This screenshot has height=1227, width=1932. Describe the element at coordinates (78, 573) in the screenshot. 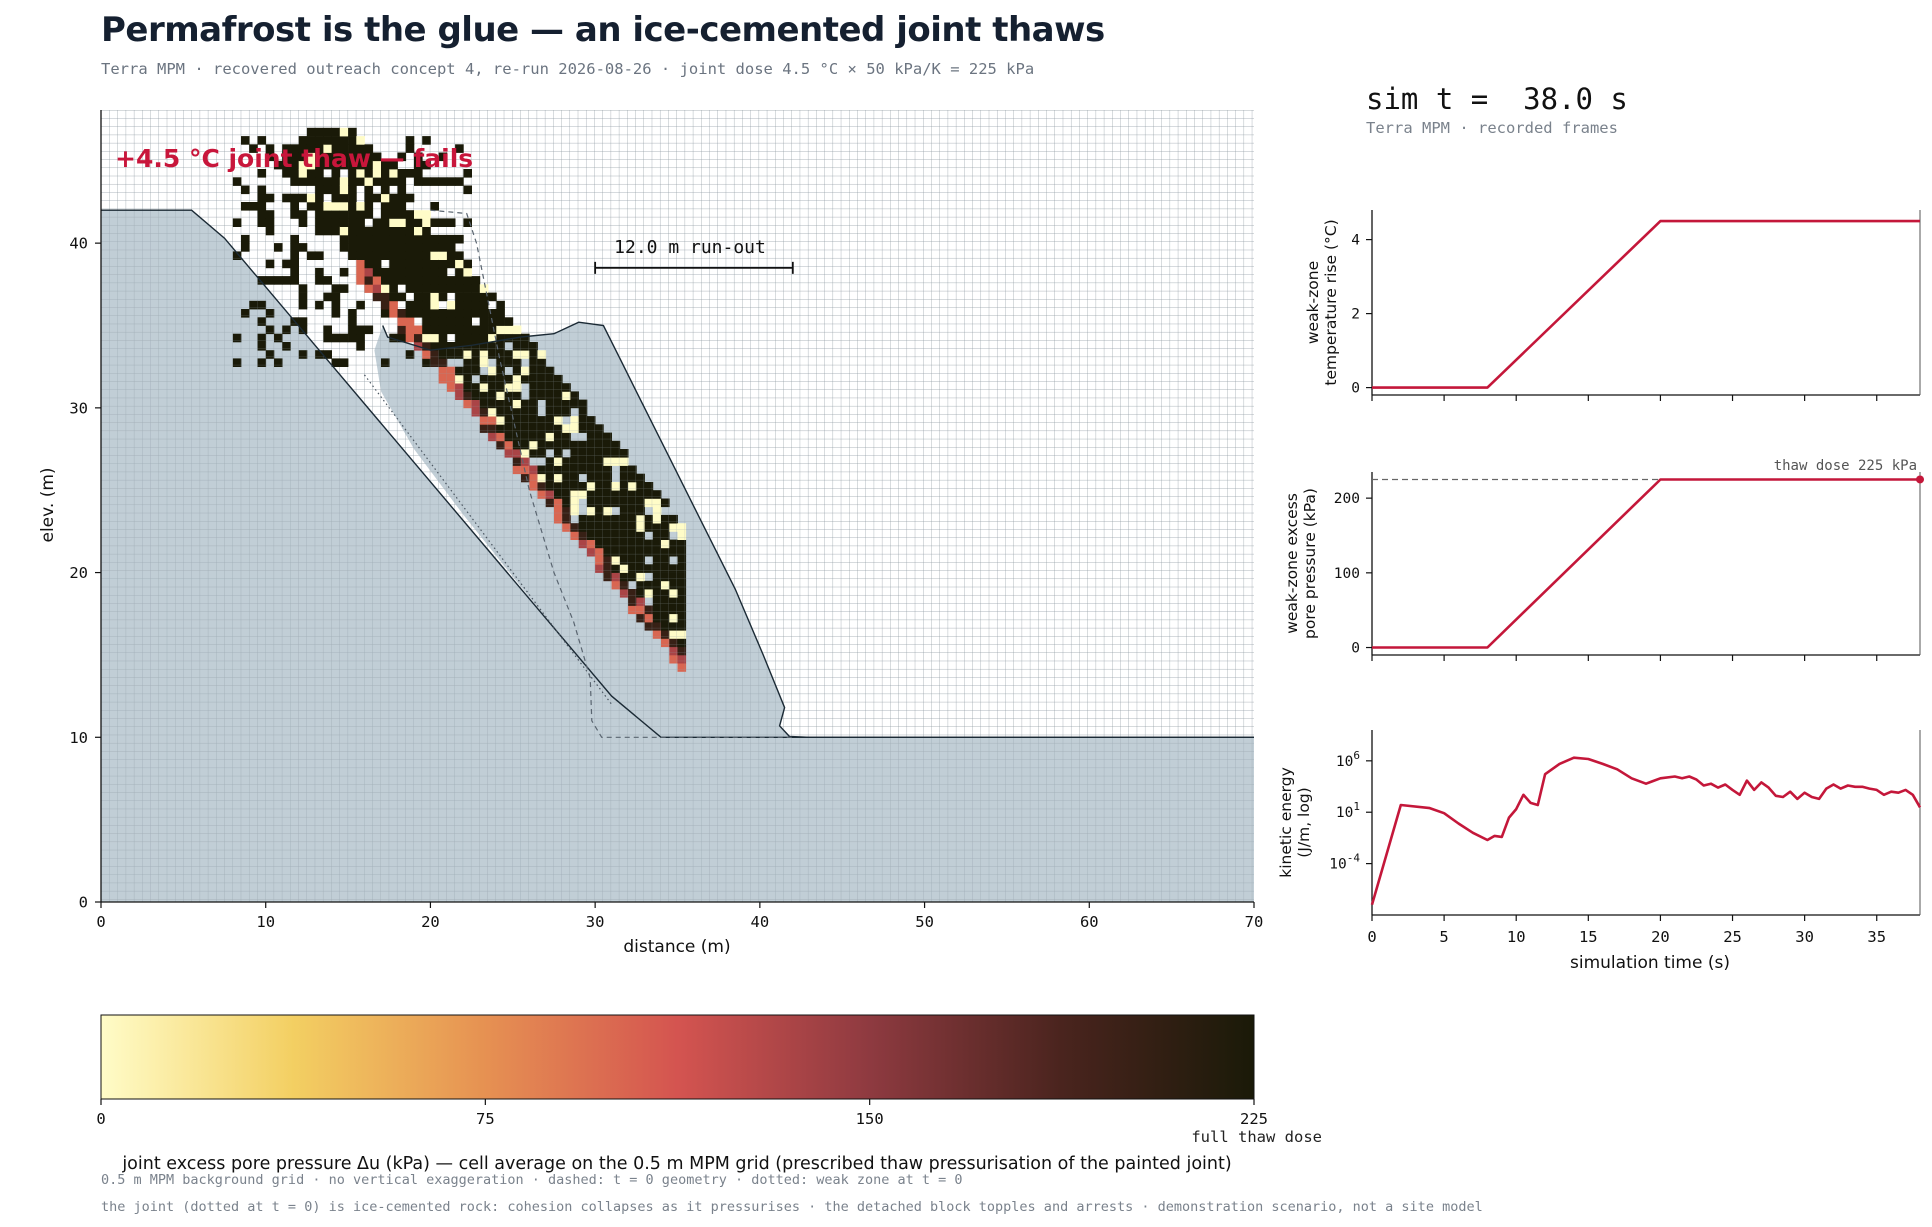

I see `y-tick-label: 20` at that location.